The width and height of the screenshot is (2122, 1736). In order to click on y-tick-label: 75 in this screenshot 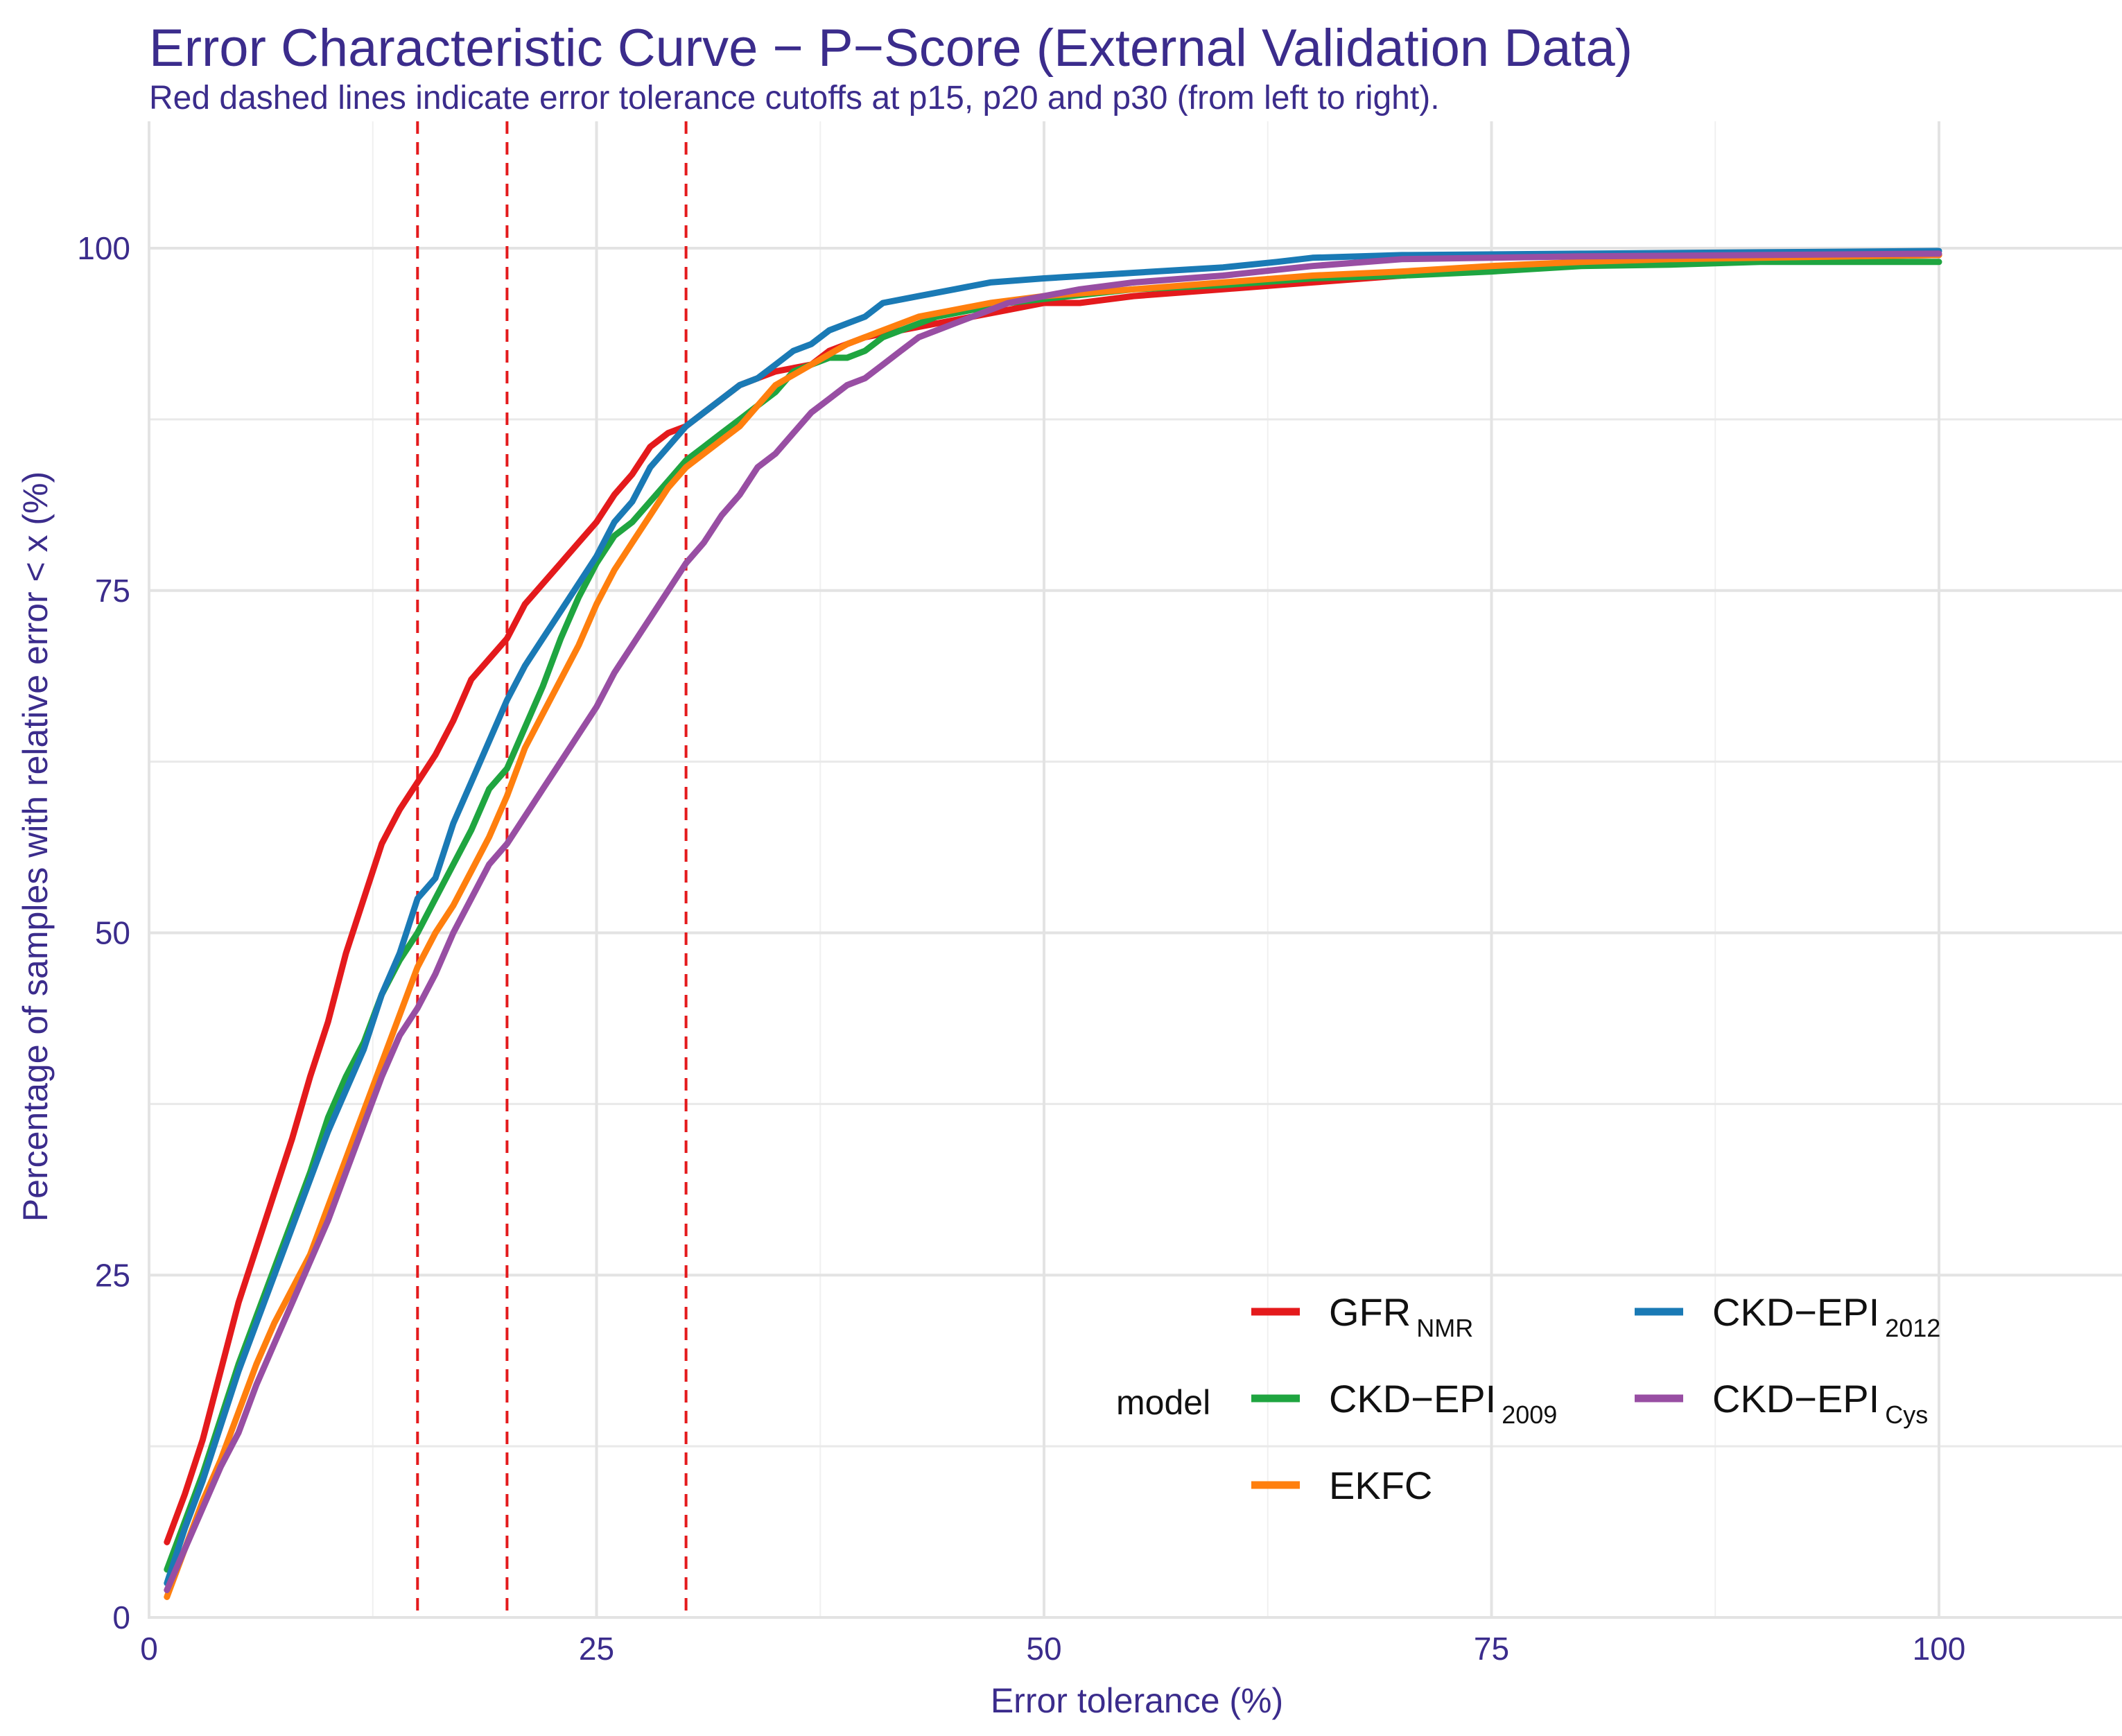, I will do `click(112, 591)`.